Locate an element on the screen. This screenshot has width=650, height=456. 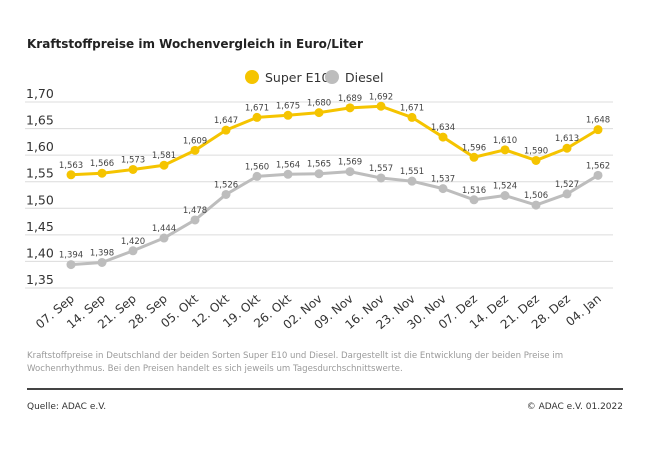
legend-label: Super E10 is located at coordinates (297, 77).